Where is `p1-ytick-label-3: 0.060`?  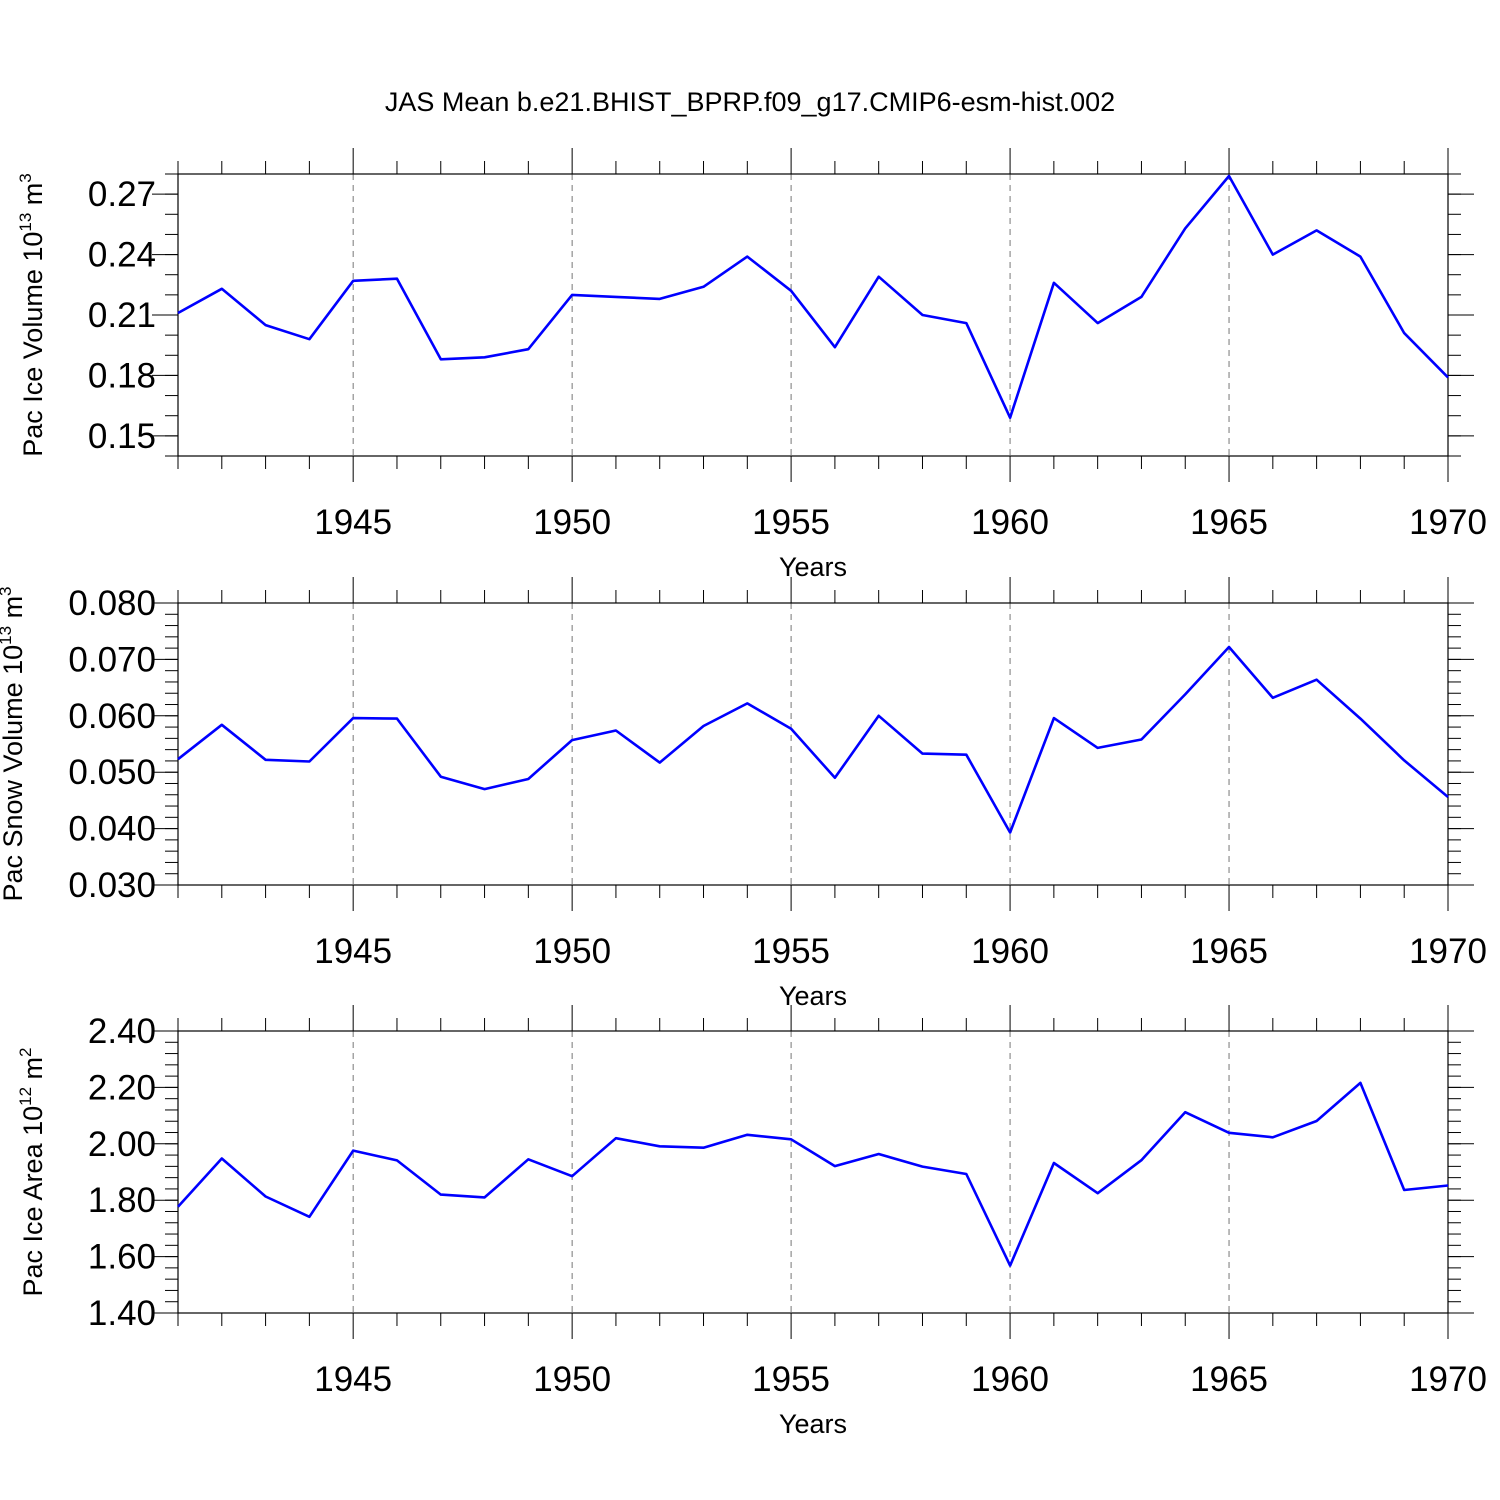
p1-ytick-label-3: 0.060 is located at coordinates (112, 716).